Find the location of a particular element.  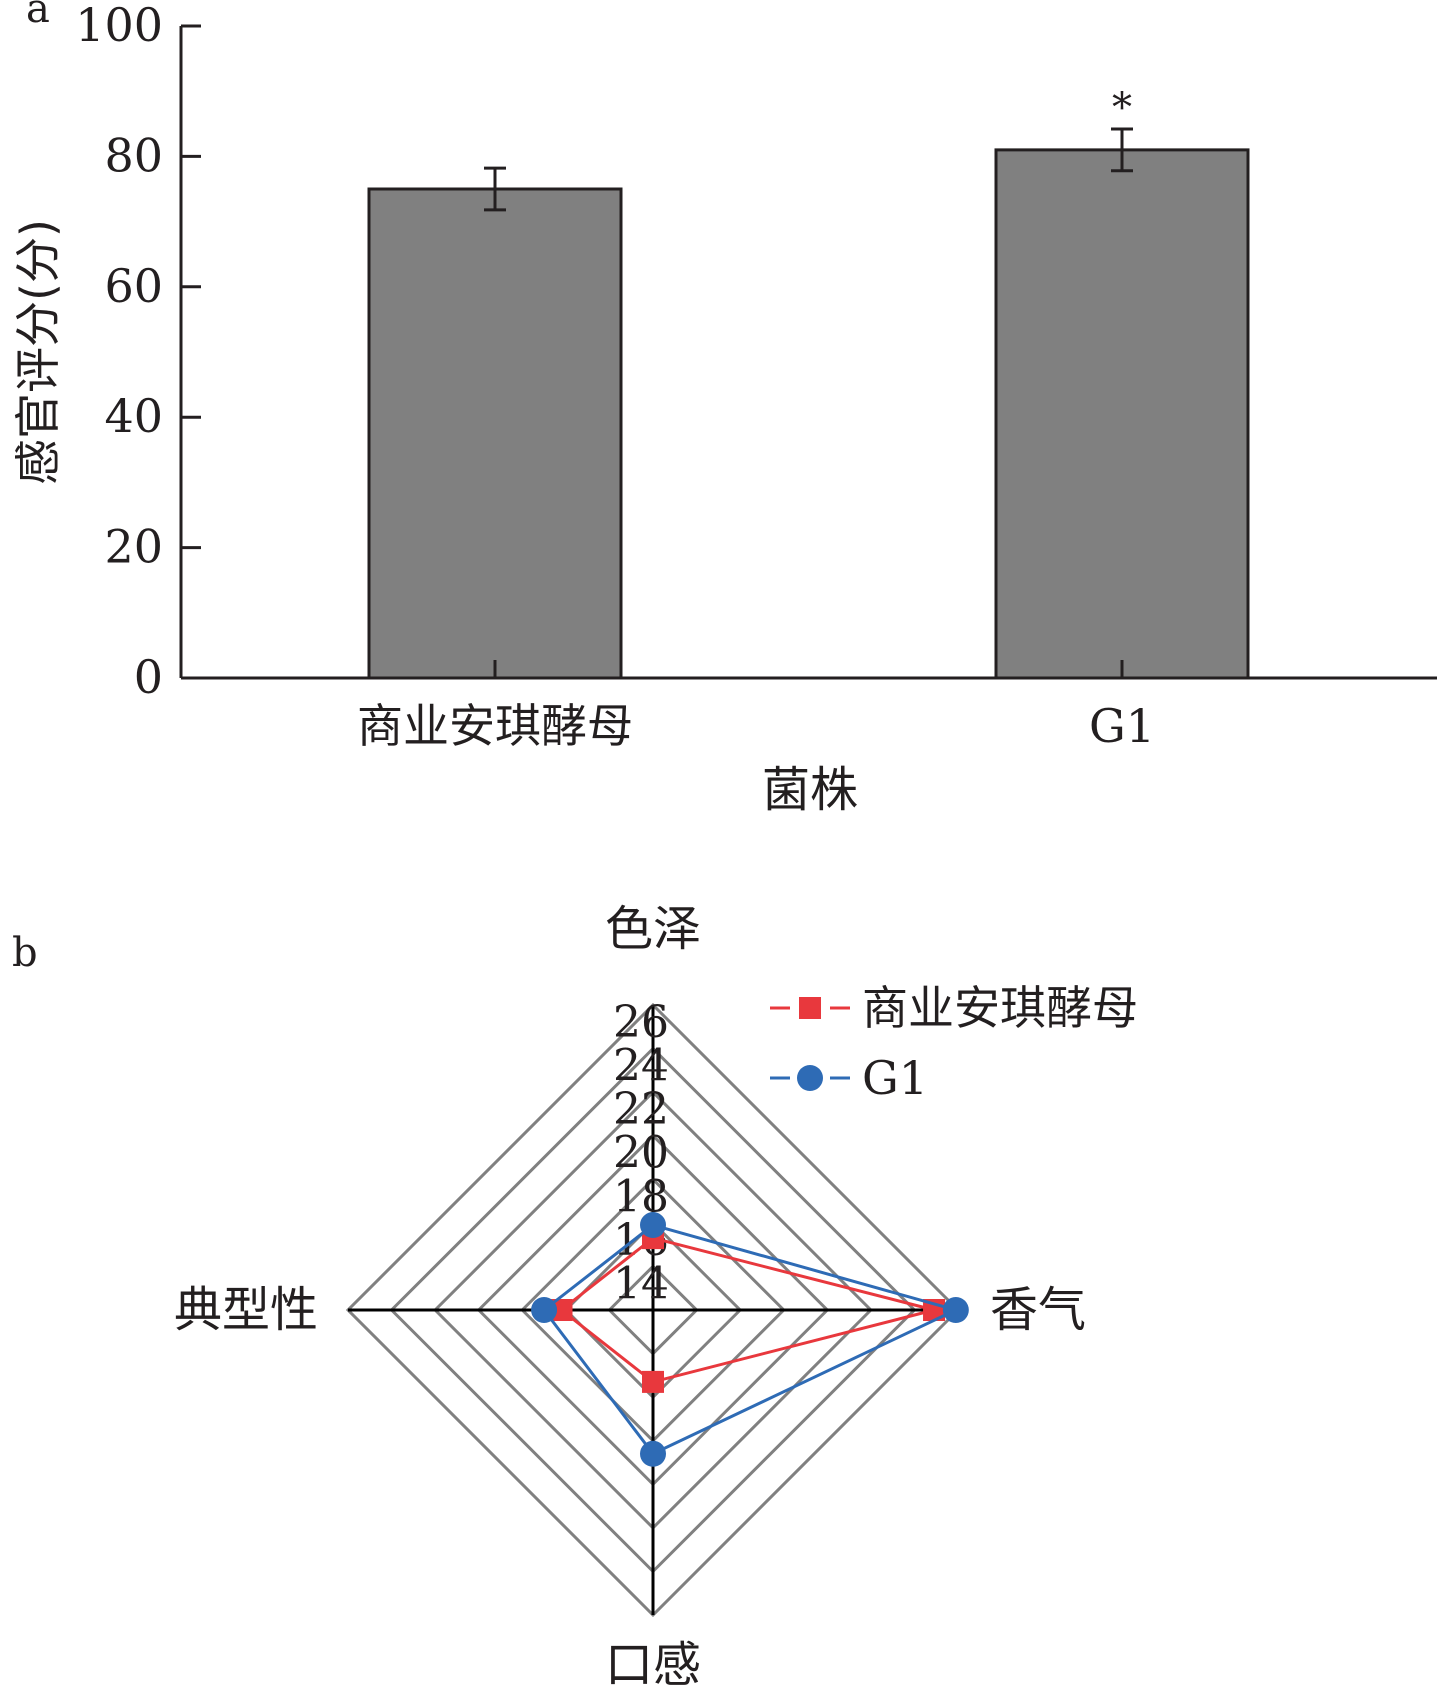

significance-marker: * is located at coordinates (1122, 108).